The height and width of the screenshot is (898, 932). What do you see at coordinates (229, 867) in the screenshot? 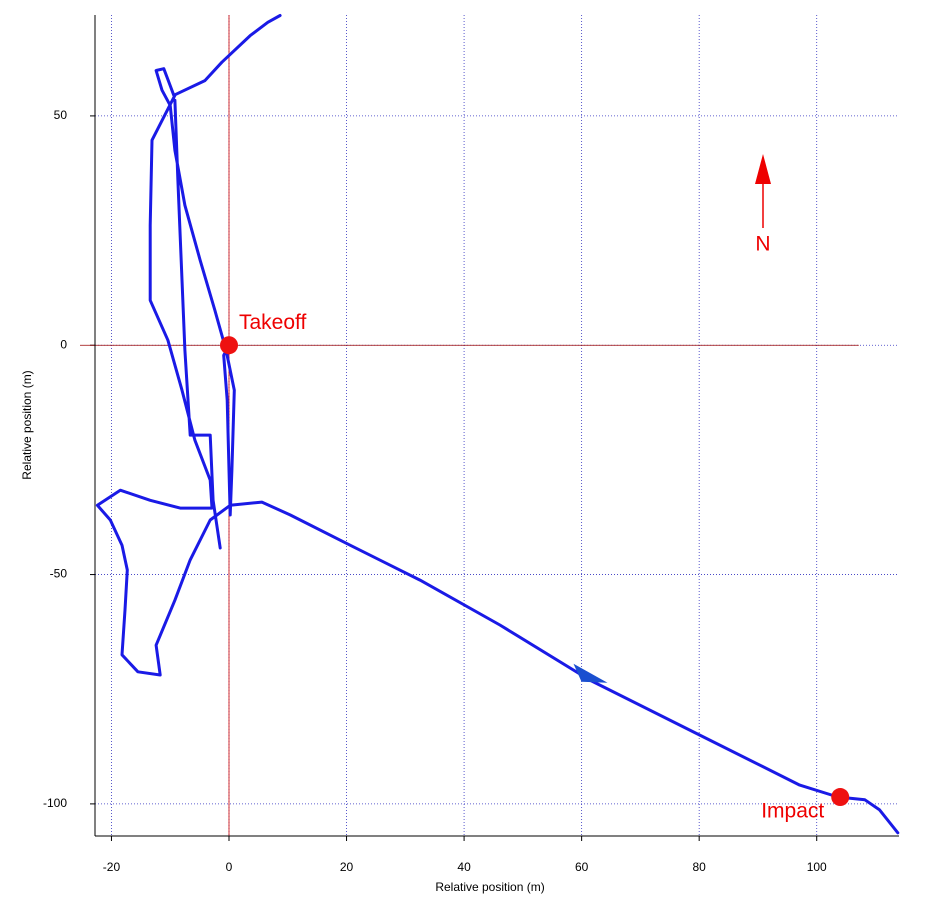
I see `x-tick-label: 0` at bounding box center [229, 867].